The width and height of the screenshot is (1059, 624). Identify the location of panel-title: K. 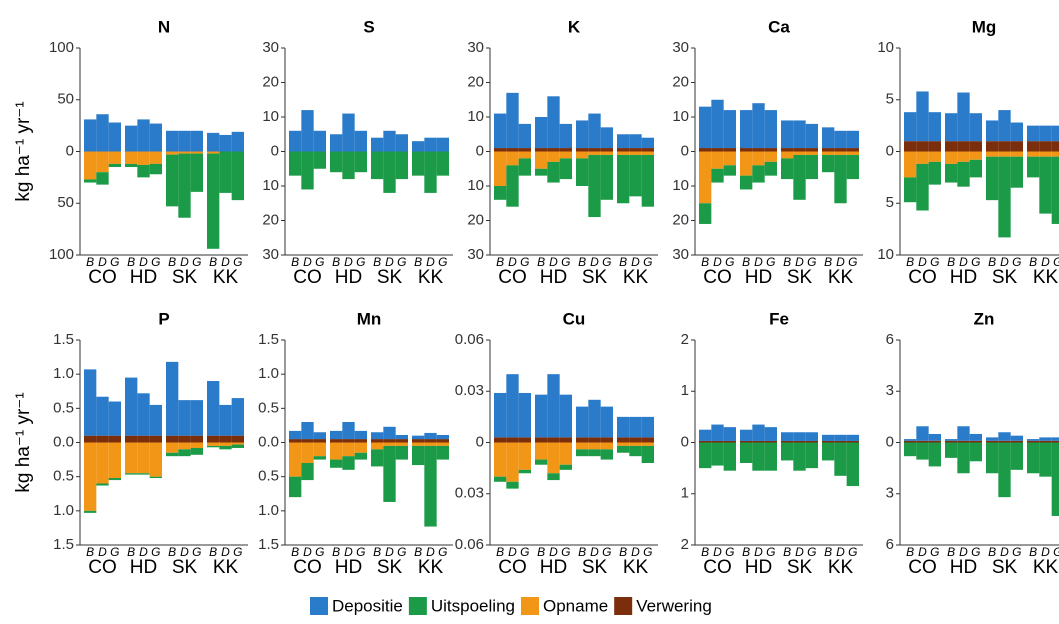
(574, 26).